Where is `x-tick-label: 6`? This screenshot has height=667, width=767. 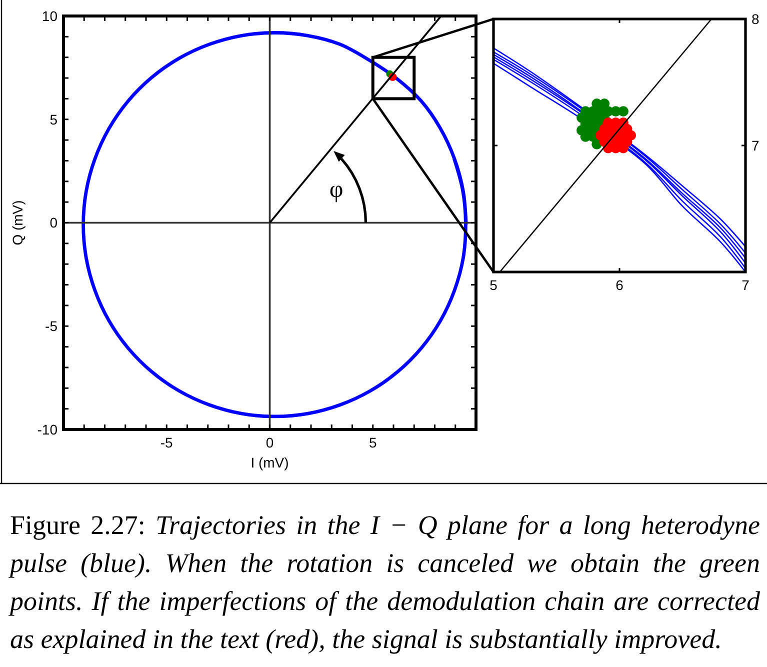 x-tick-label: 6 is located at coordinates (620, 285).